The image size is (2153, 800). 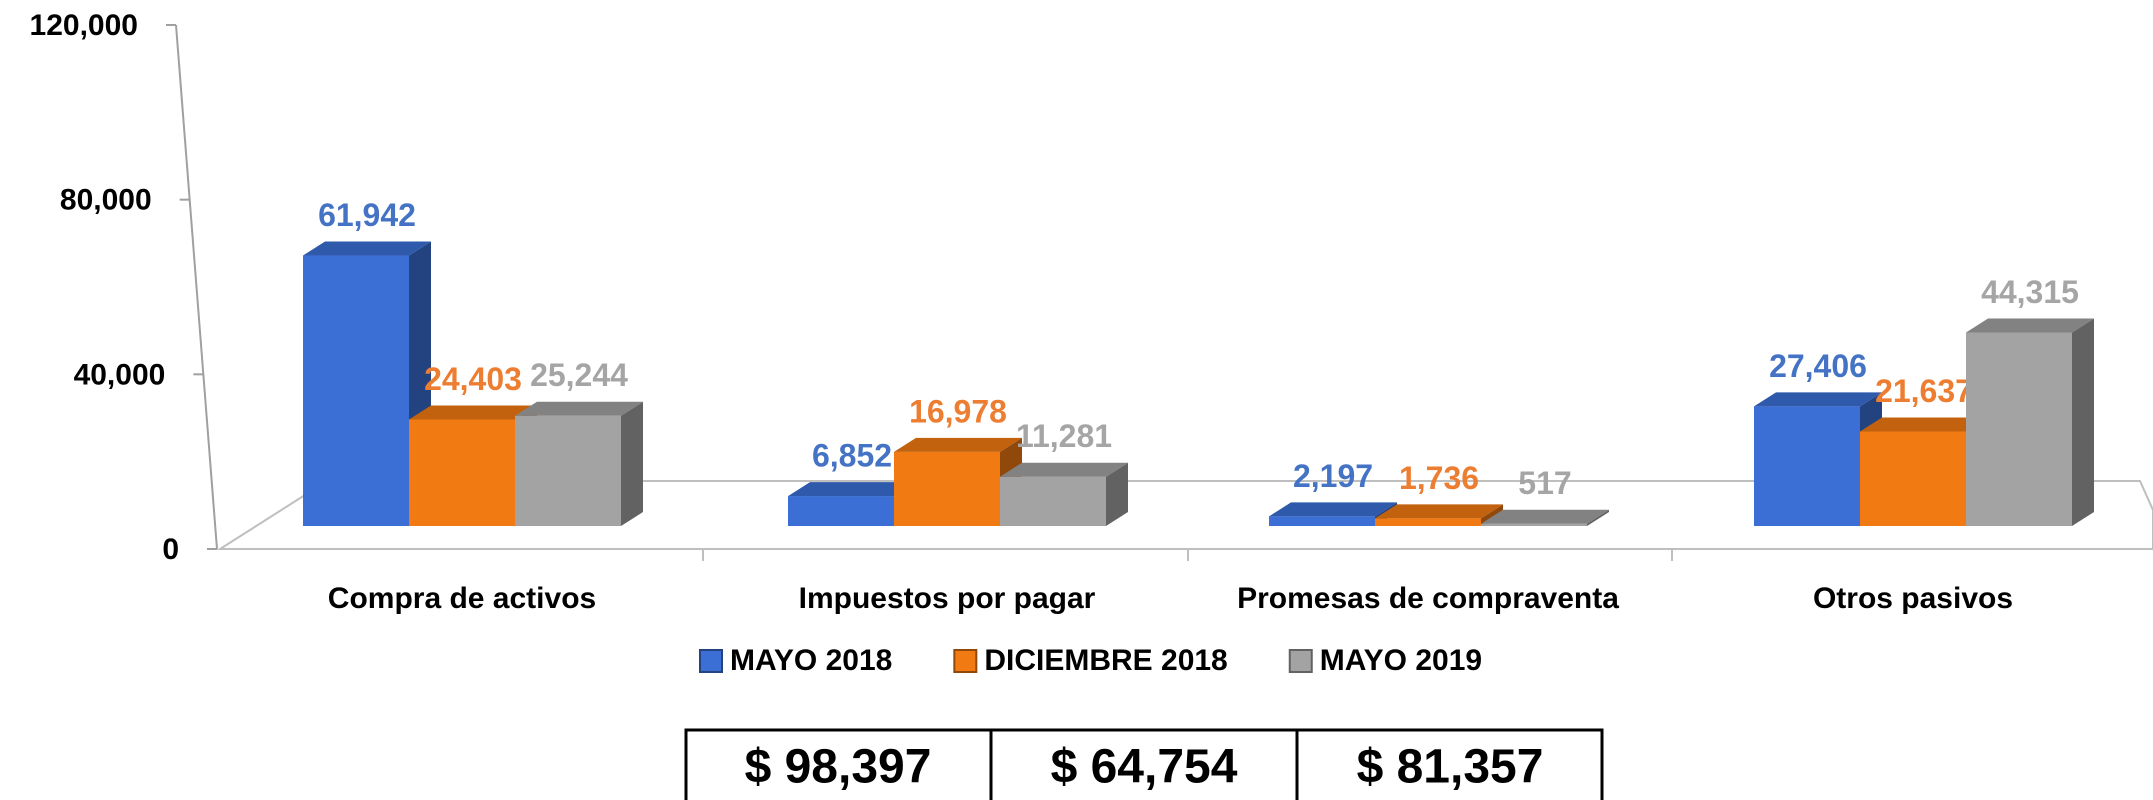 What do you see at coordinates (1544, 483) in the screenshot?
I see `data-label: 517` at bounding box center [1544, 483].